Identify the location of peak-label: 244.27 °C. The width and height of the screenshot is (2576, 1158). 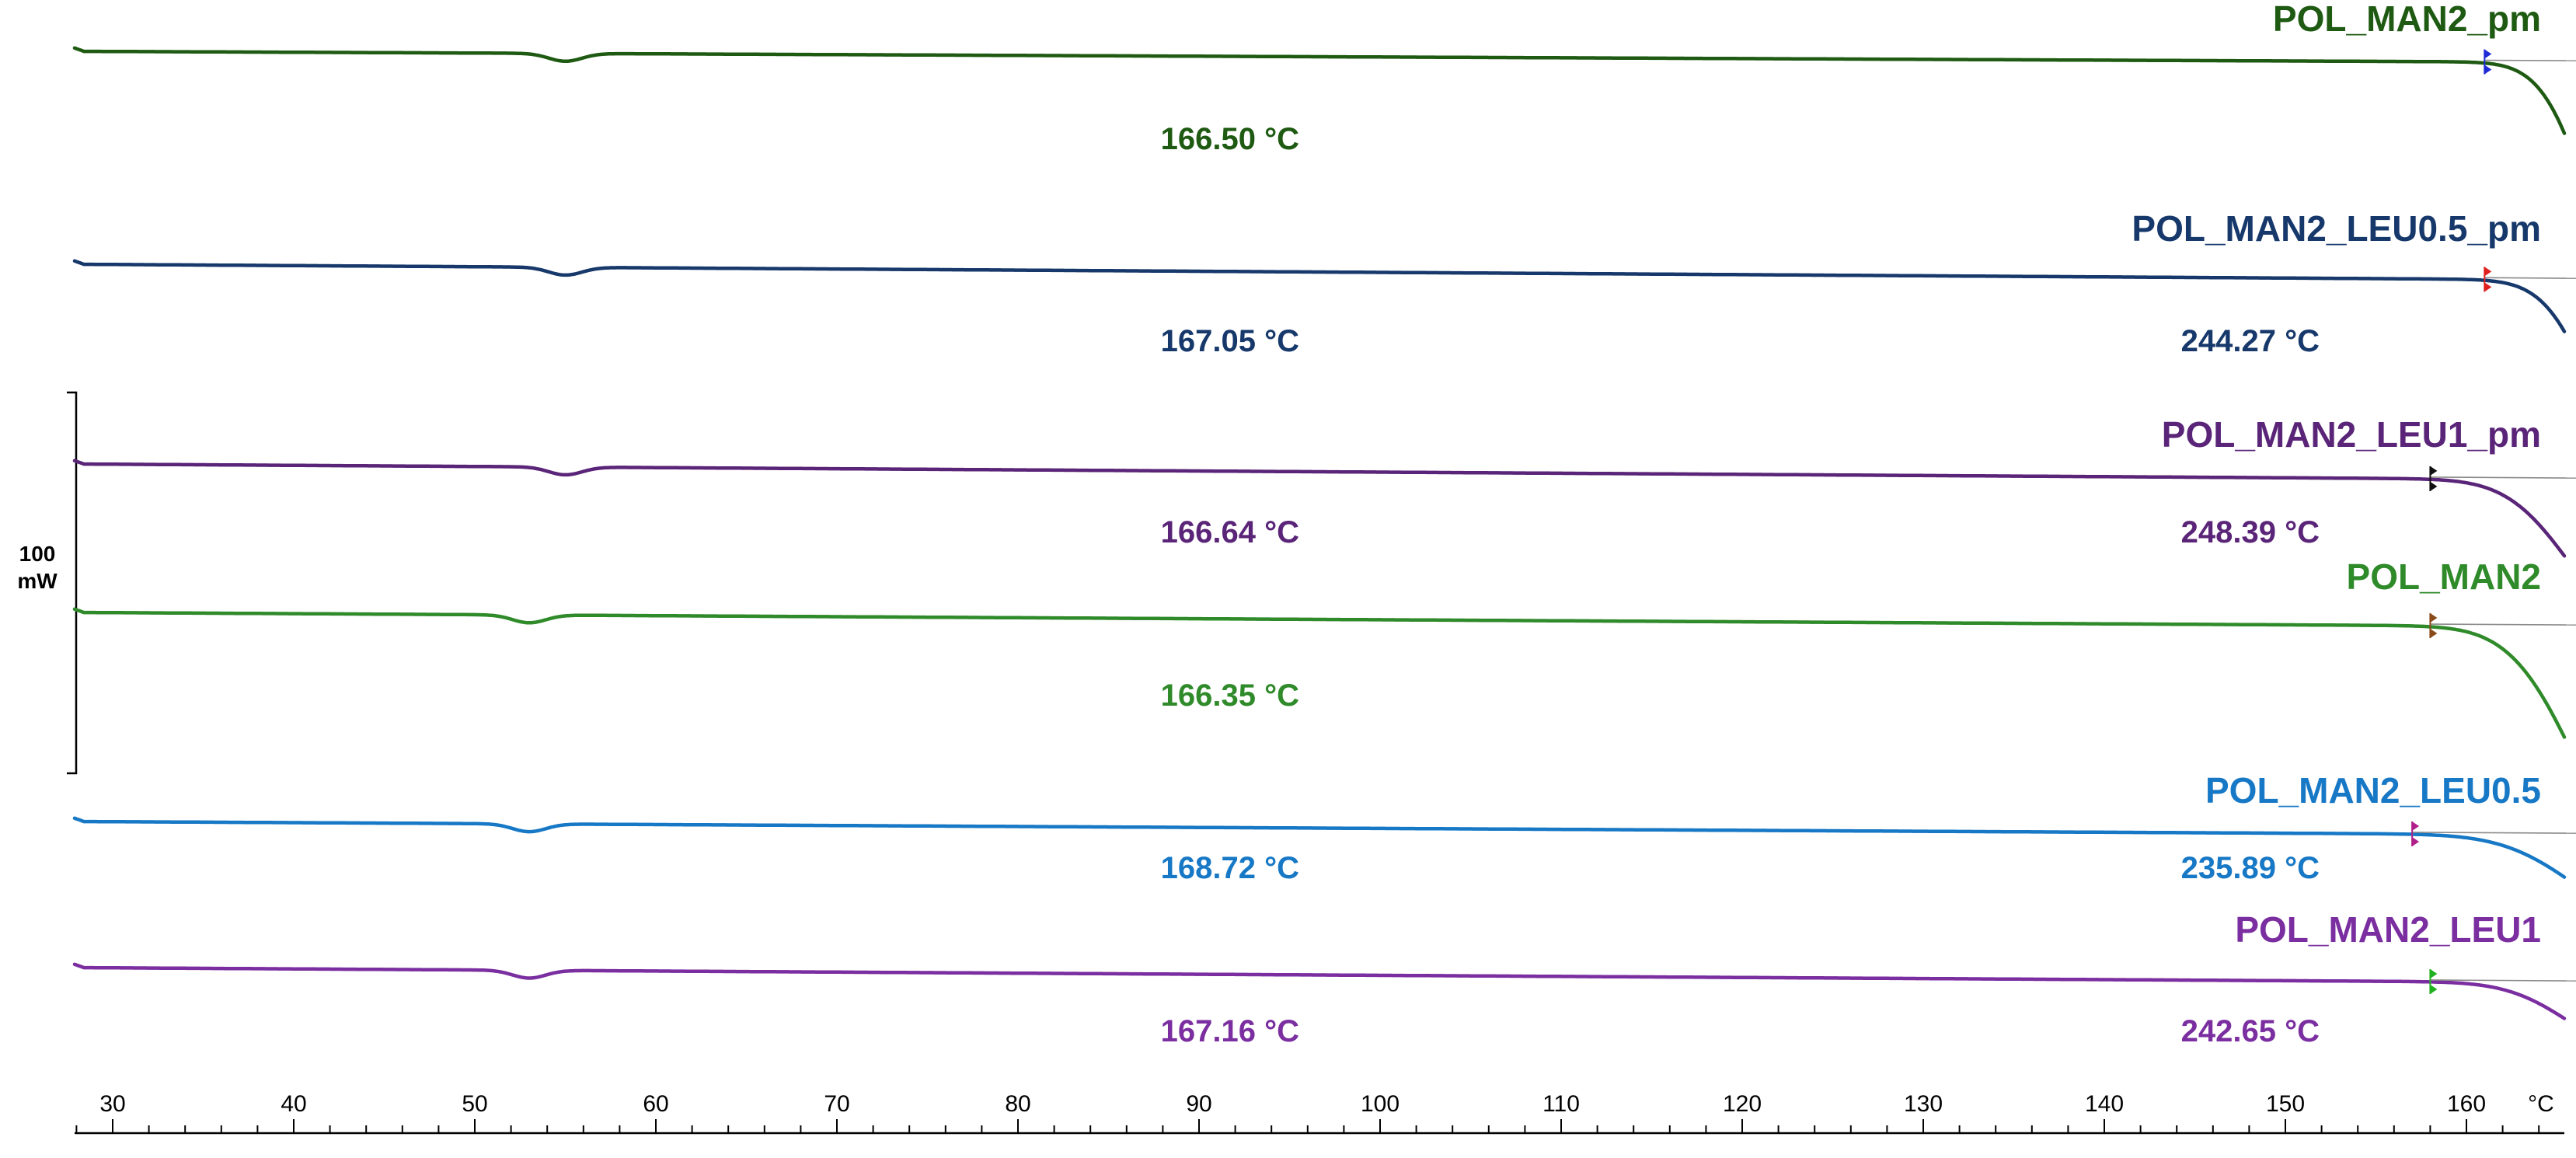
(2250, 341).